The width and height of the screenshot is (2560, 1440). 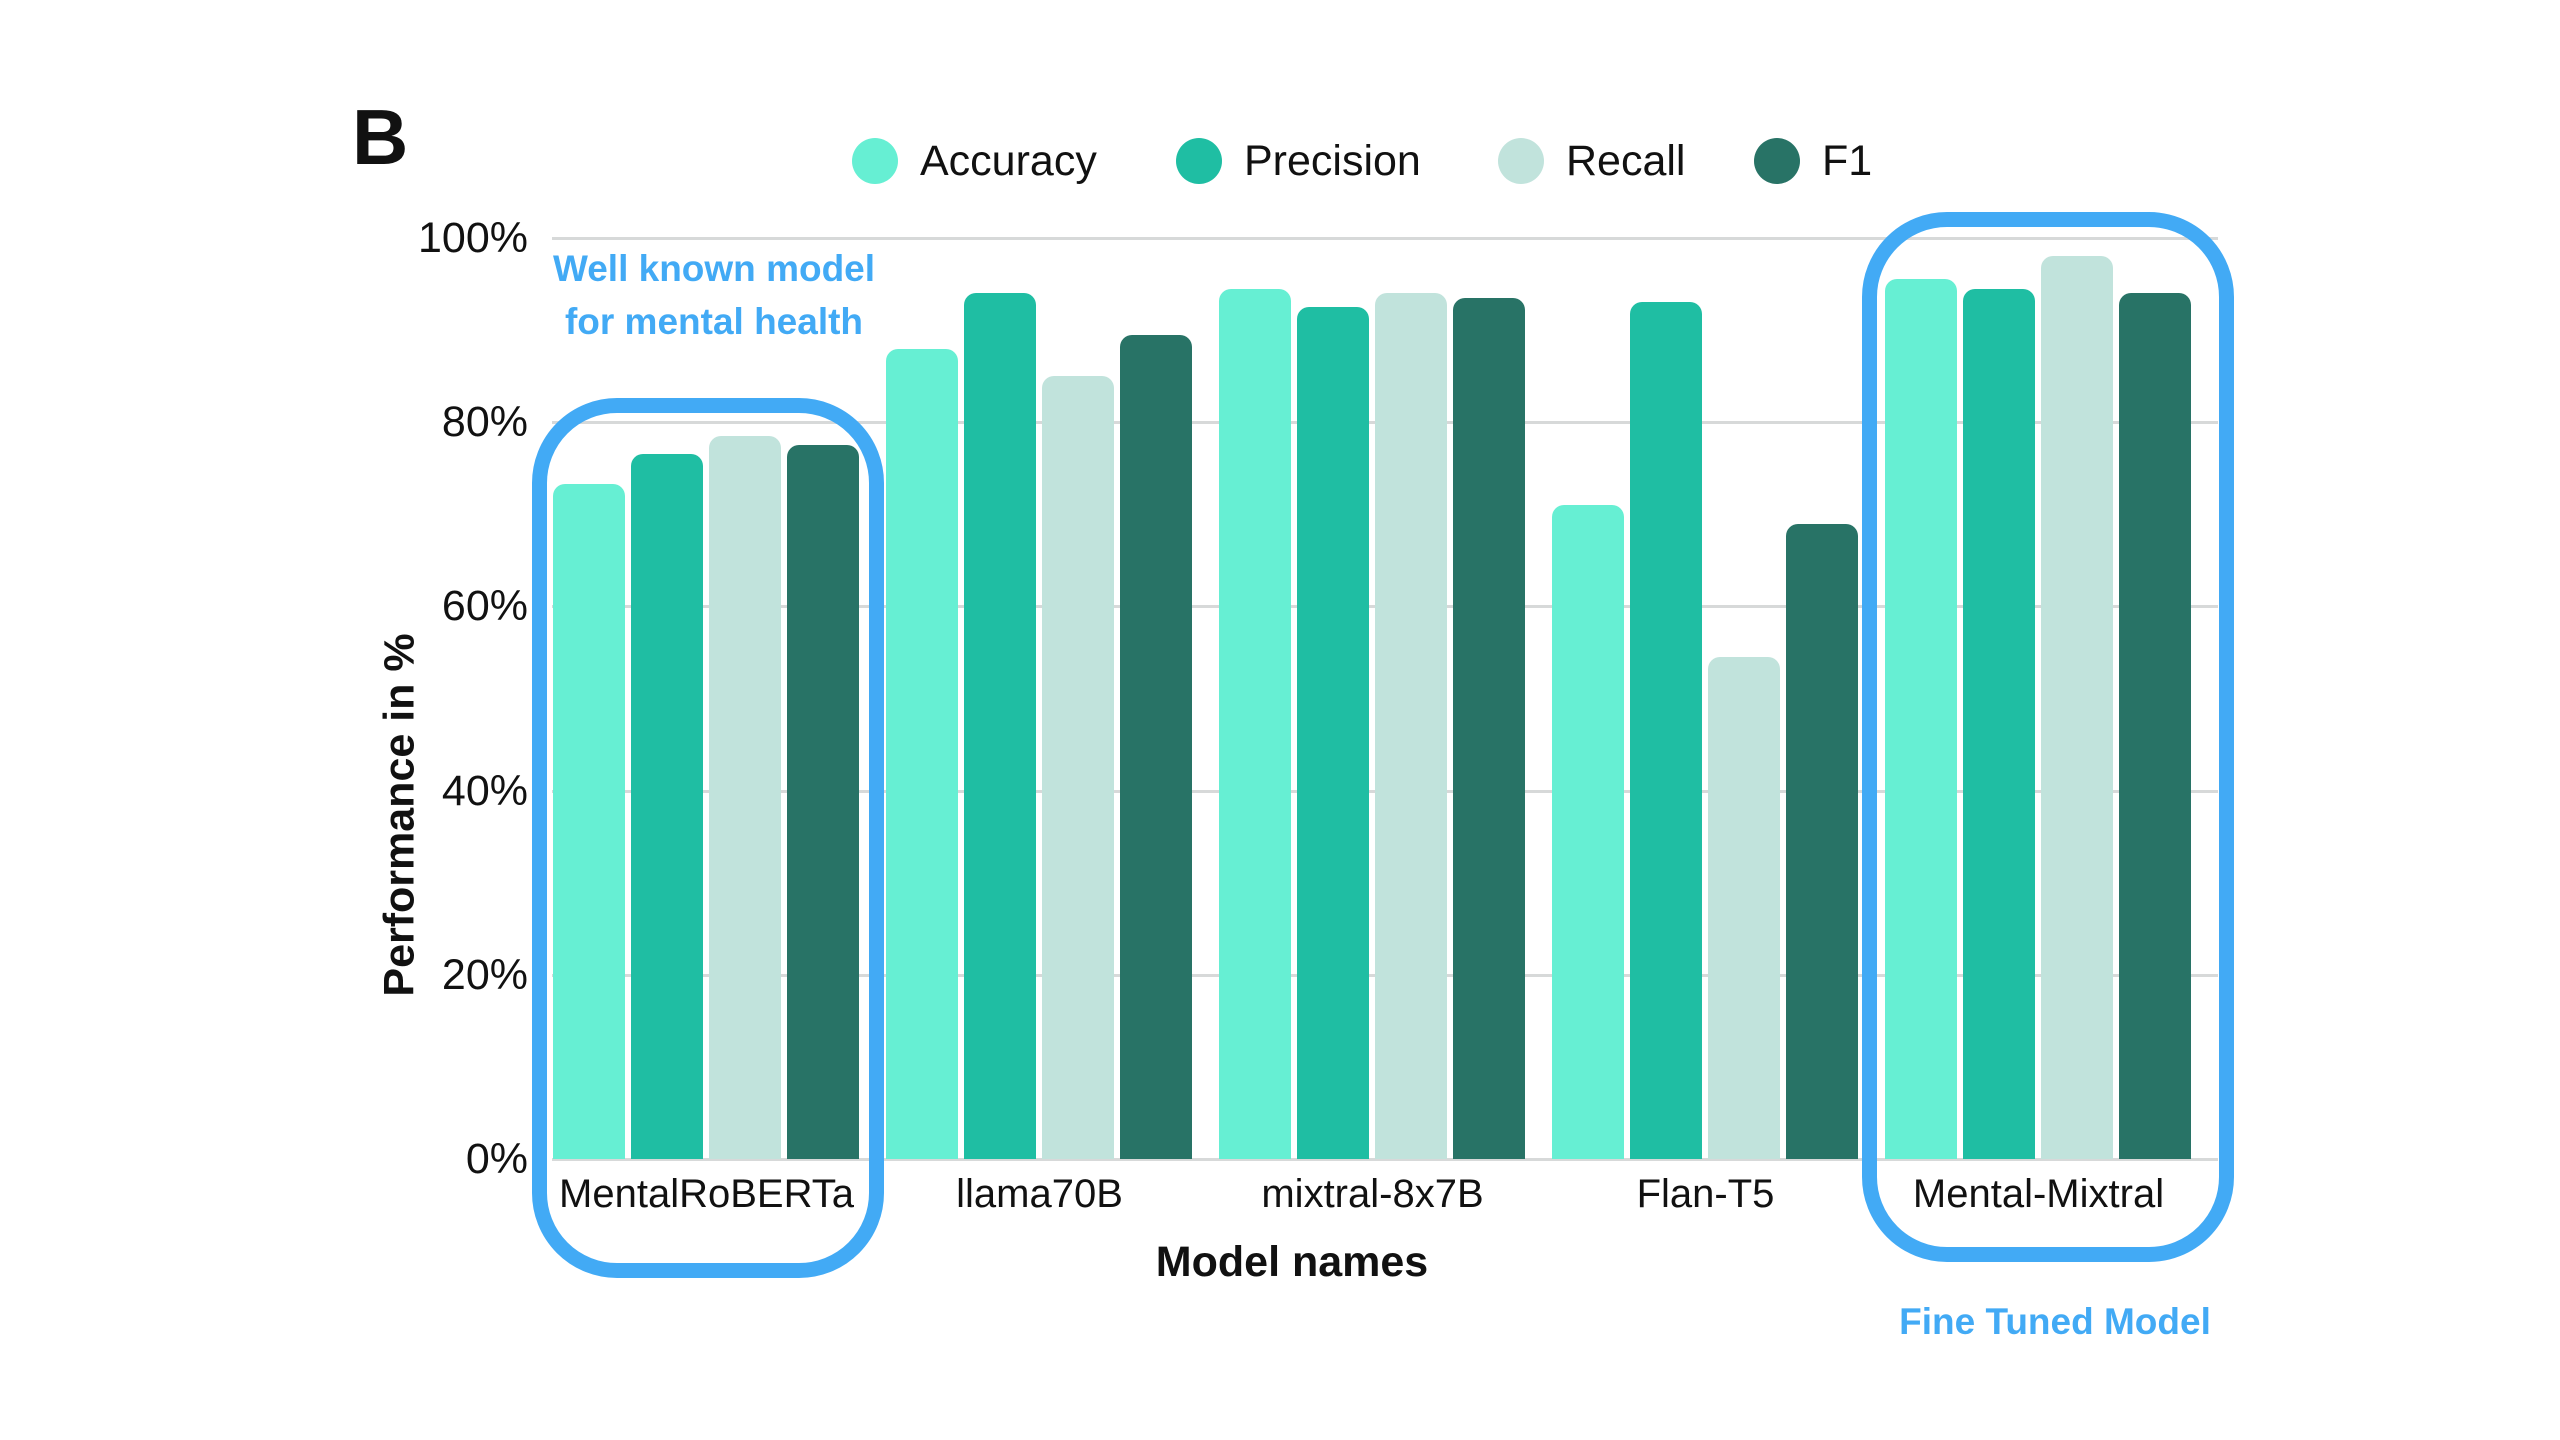 What do you see at coordinates (1847, 161) in the screenshot?
I see `legend-label-f1: F1` at bounding box center [1847, 161].